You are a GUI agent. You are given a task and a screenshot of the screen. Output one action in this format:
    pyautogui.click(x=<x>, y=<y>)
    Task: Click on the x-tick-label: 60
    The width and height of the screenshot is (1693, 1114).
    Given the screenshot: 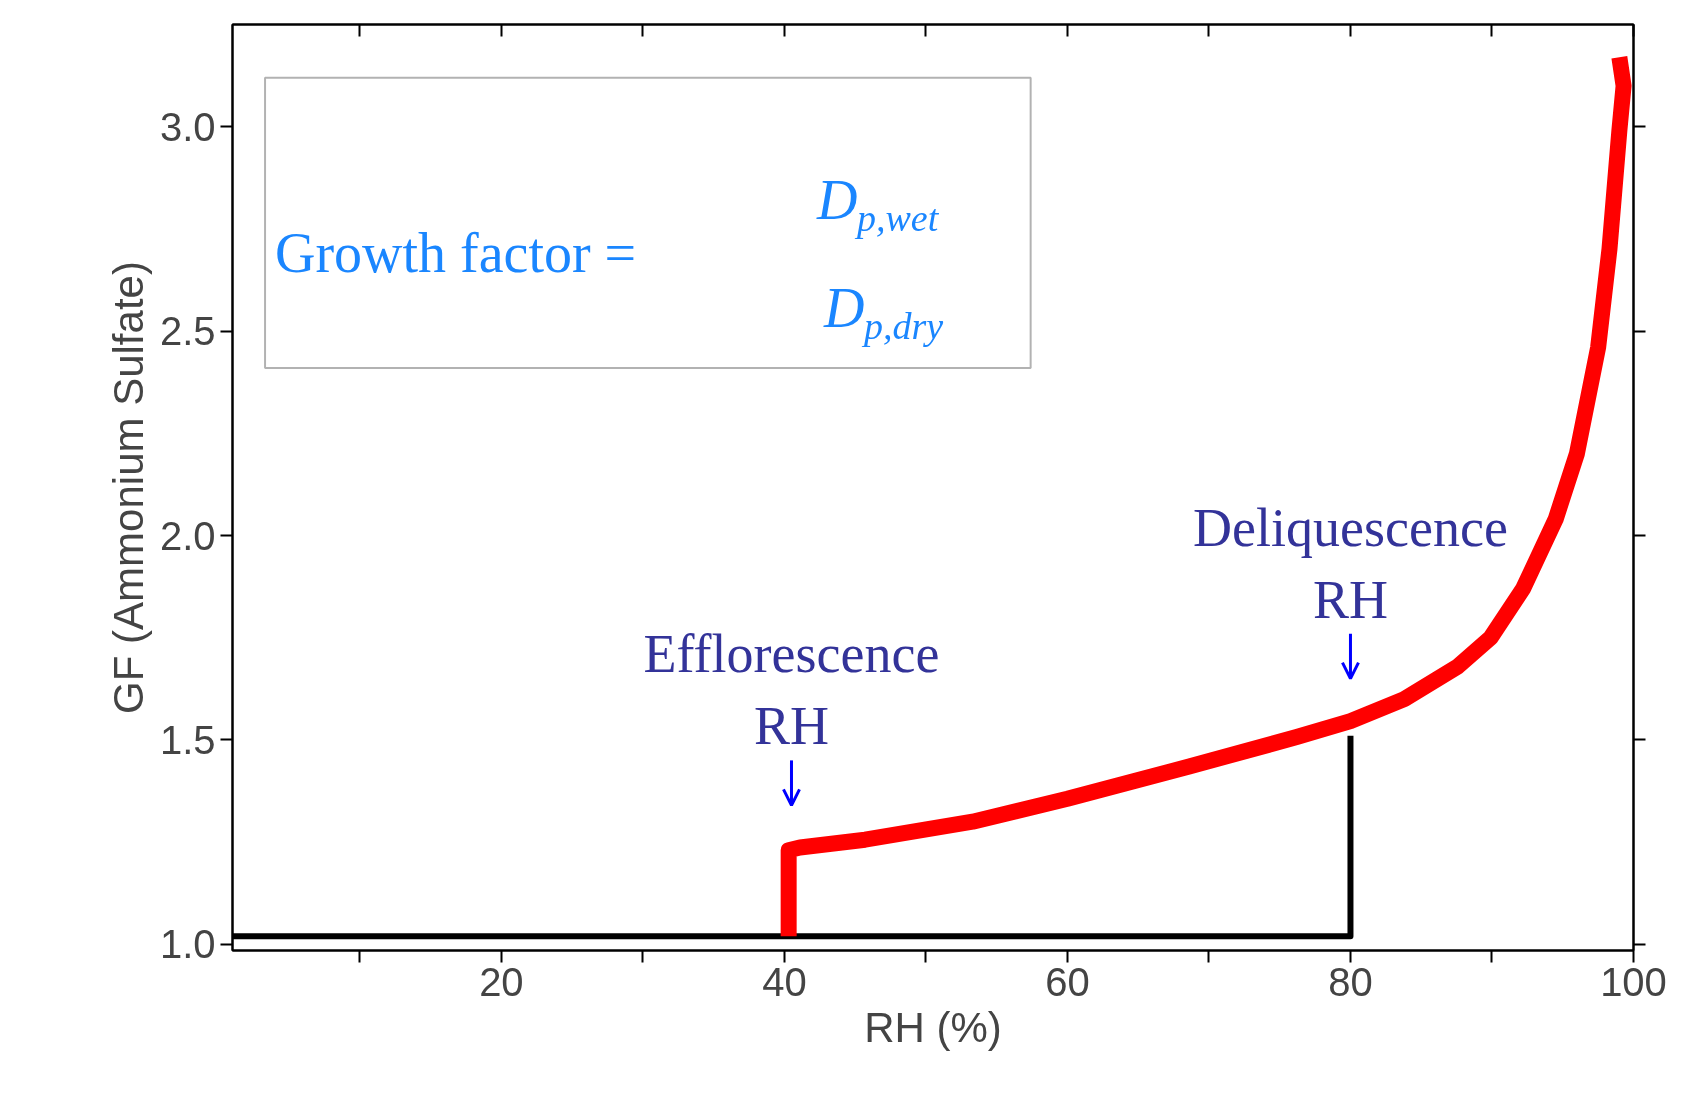 What is the action you would take?
    pyautogui.click(x=1067, y=981)
    